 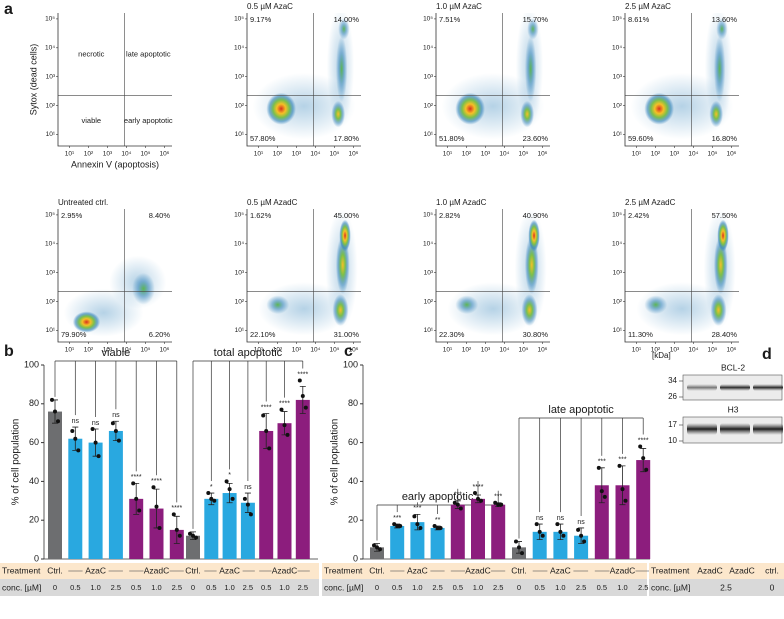 What do you see at coordinates (623, 570) in the screenshot?
I see `treatment-group: AzadC` at bounding box center [623, 570].